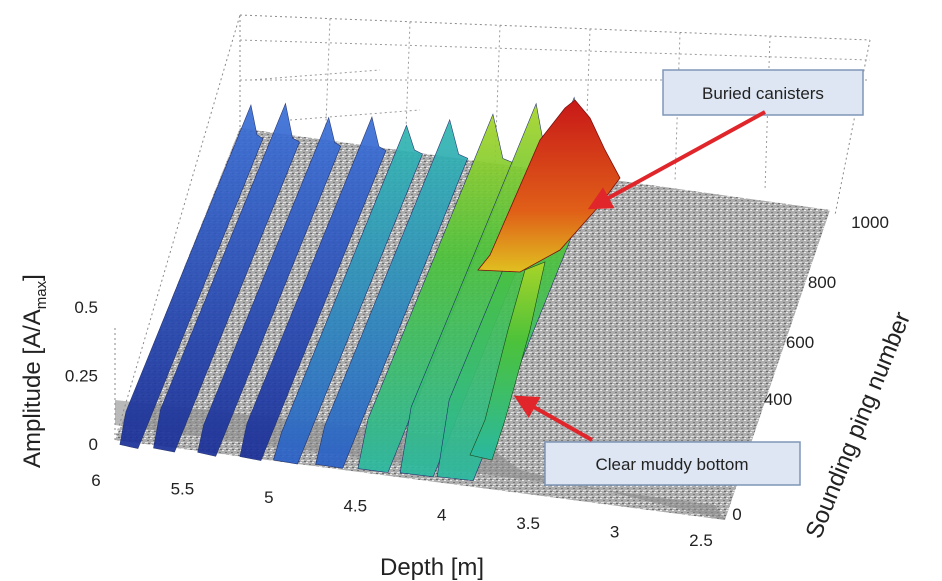 This screenshot has width=942, height=581. What do you see at coordinates (736, 514) in the screenshot?
I see `y-tick-label: 0` at bounding box center [736, 514].